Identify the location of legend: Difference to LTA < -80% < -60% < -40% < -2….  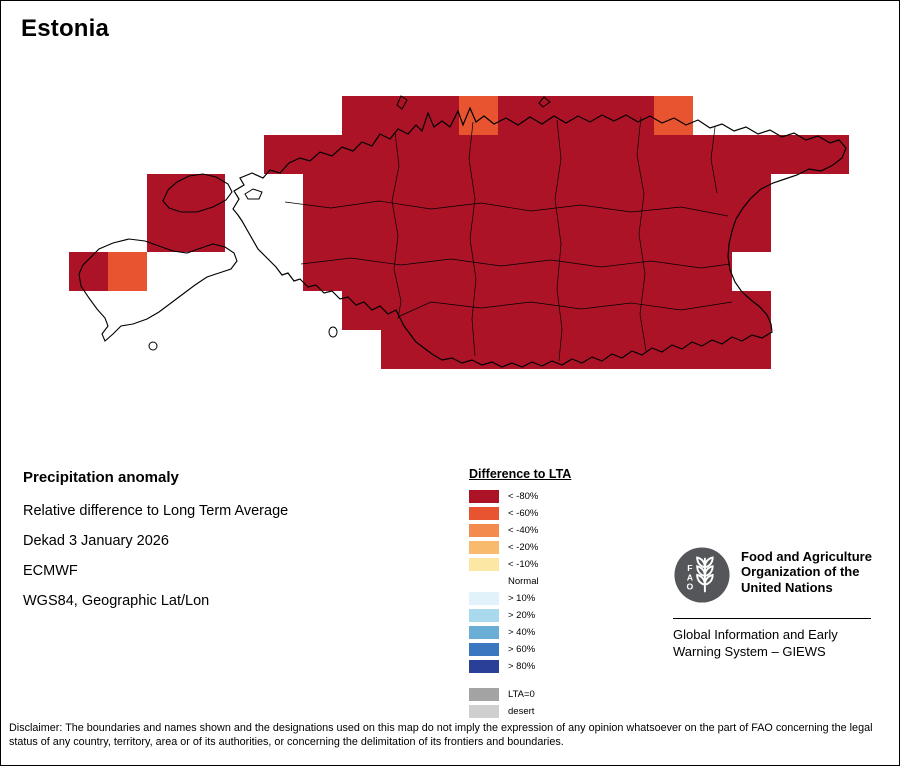
(520, 593).